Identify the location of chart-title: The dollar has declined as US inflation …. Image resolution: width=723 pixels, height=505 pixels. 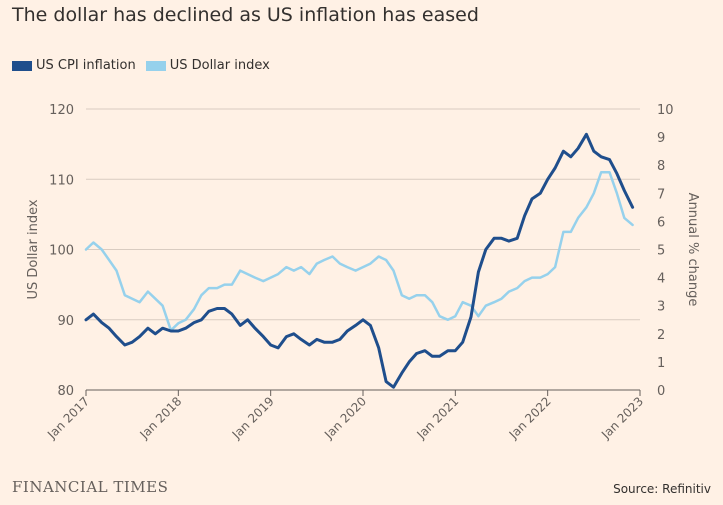
(245, 15).